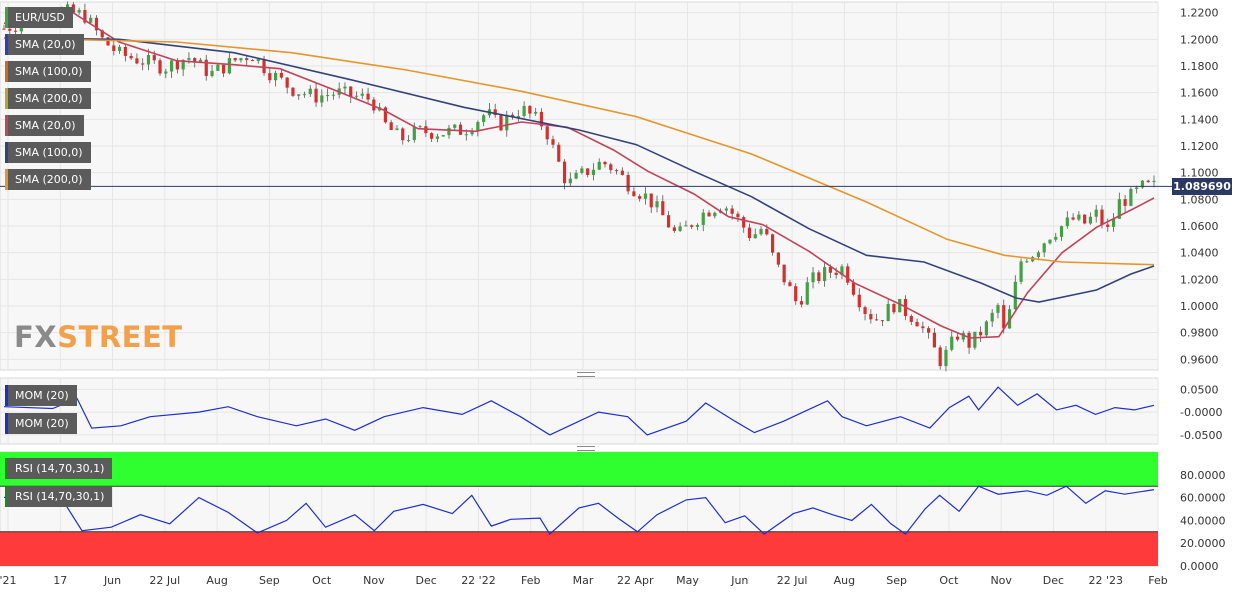 This screenshot has width=1243, height=594. Describe the element at coordinates (44, 44) in the screenshot. I see `legend-sma-1: SMA (20,0)` at that location.